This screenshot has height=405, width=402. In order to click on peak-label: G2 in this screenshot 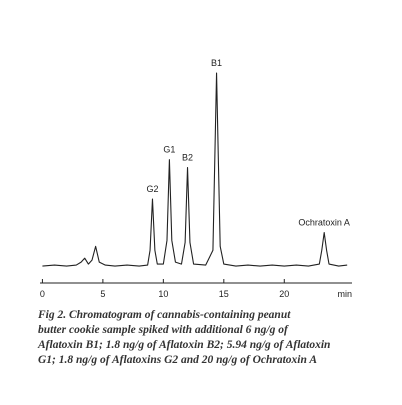, I will do `click(152, 189)`.